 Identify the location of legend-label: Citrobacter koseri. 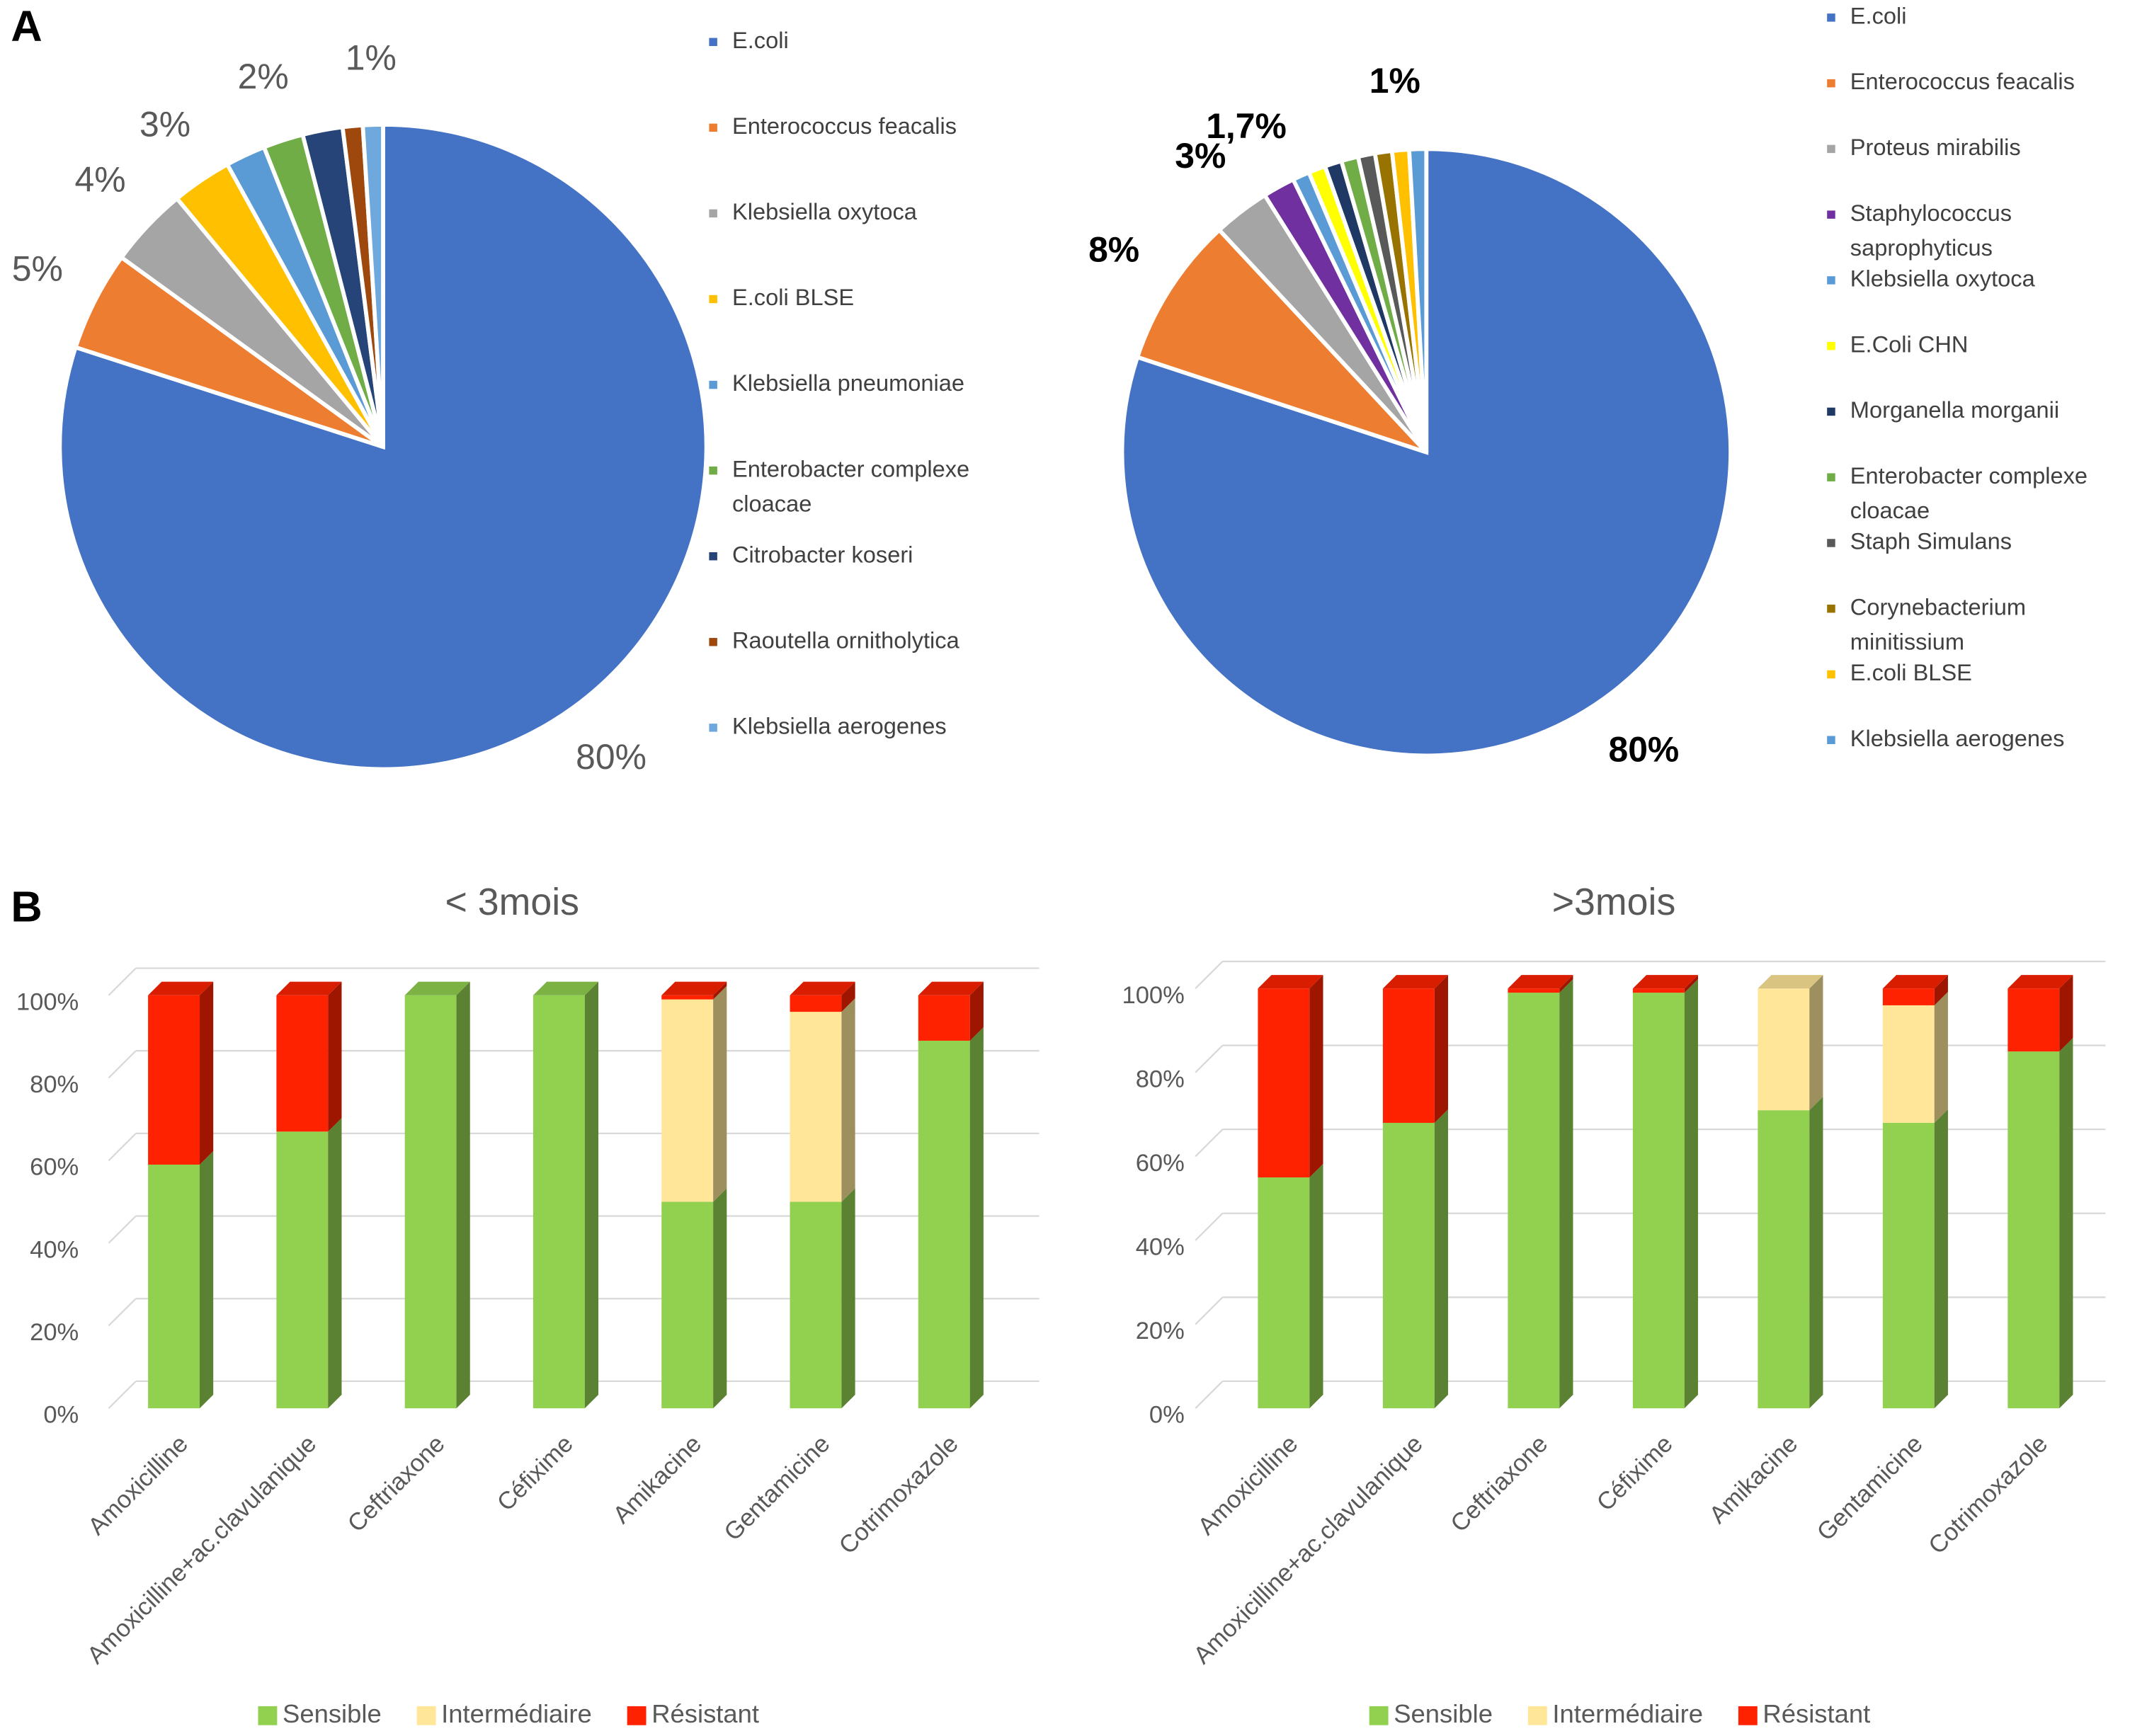
(823, 554).